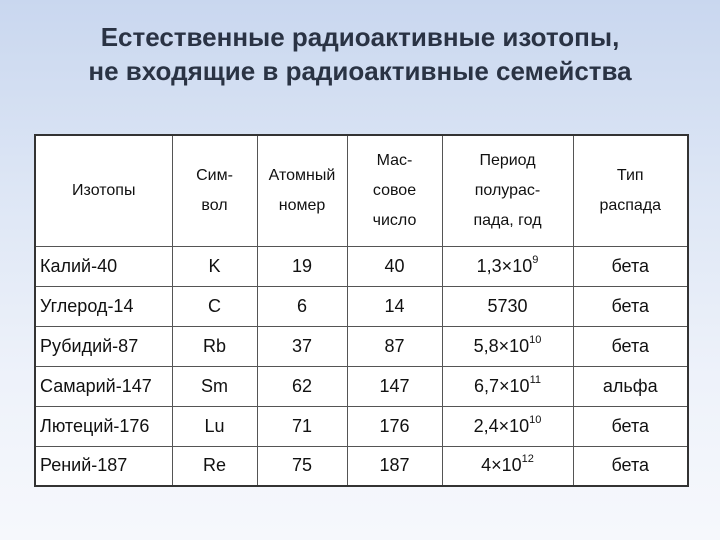  I want to click on cell-symbol: Sm, so click(214, 386).